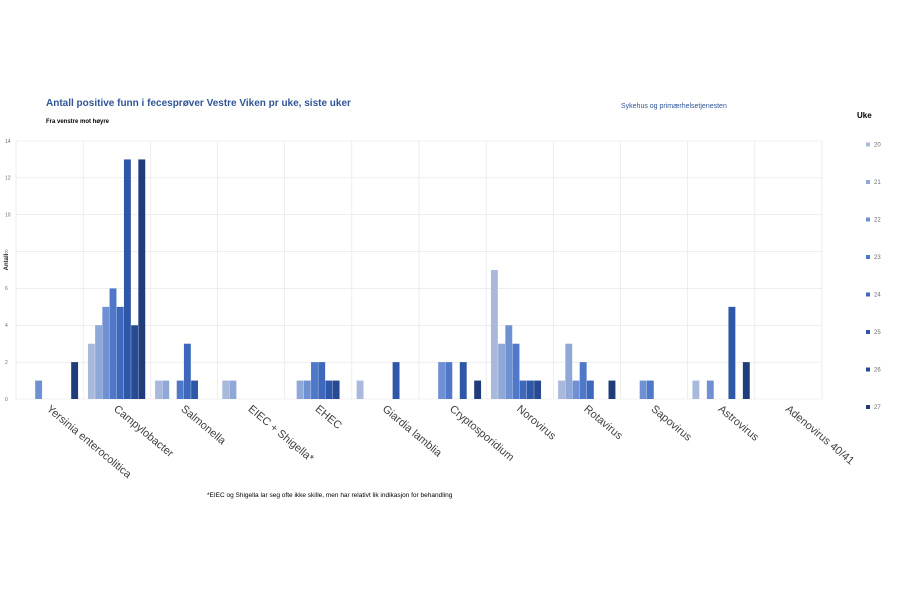 This screenshot has width=900, height=600. What do you see at coordinates (412, 431) in the screenshot?
I see `x-tick-label: Giardia lamblia` at bounding box center [412, 431].